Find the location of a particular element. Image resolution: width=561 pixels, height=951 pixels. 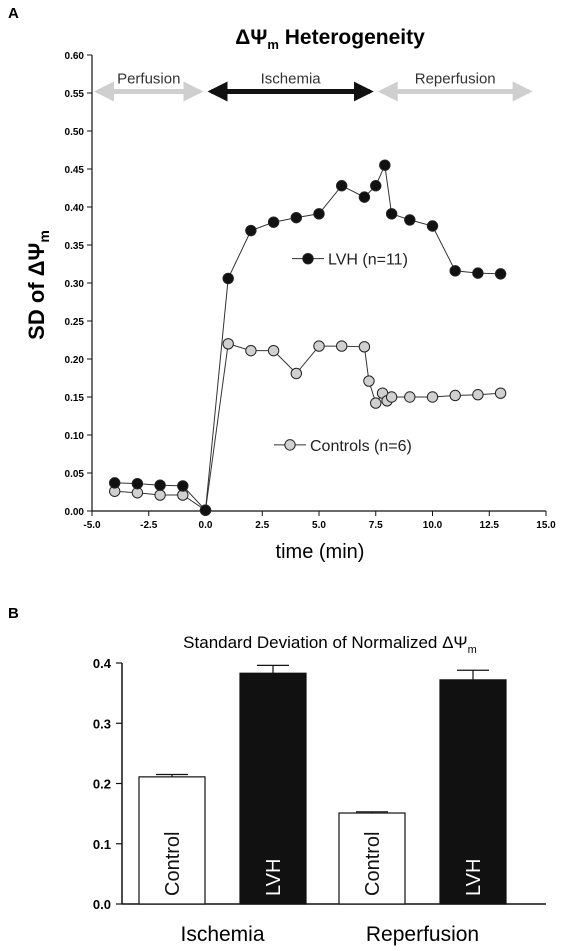

y-tick-label: 0.60 is located at coordinates (75, 56).